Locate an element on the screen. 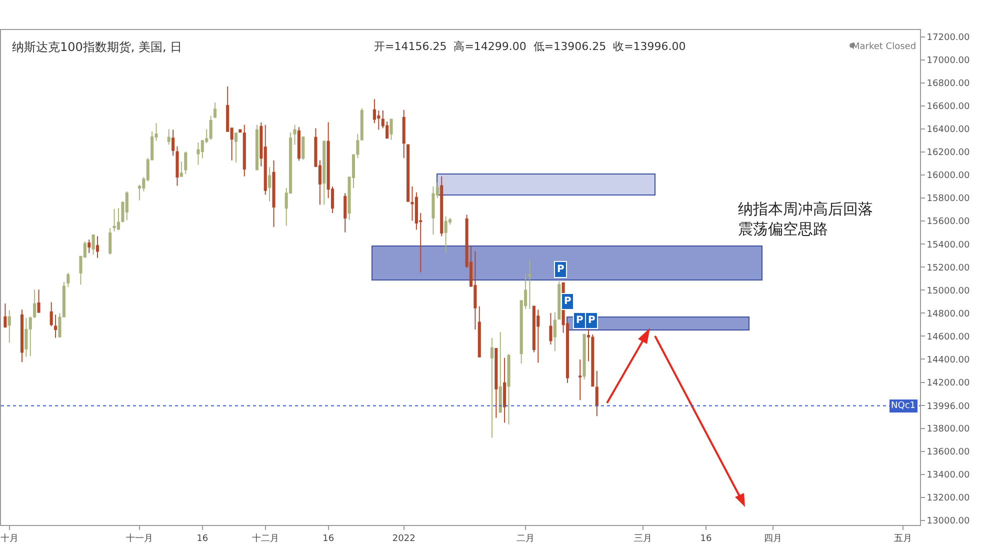 This screenshot has height=545, width=999. x-tick-label: 十一月 is located at coordinates (139, 538).